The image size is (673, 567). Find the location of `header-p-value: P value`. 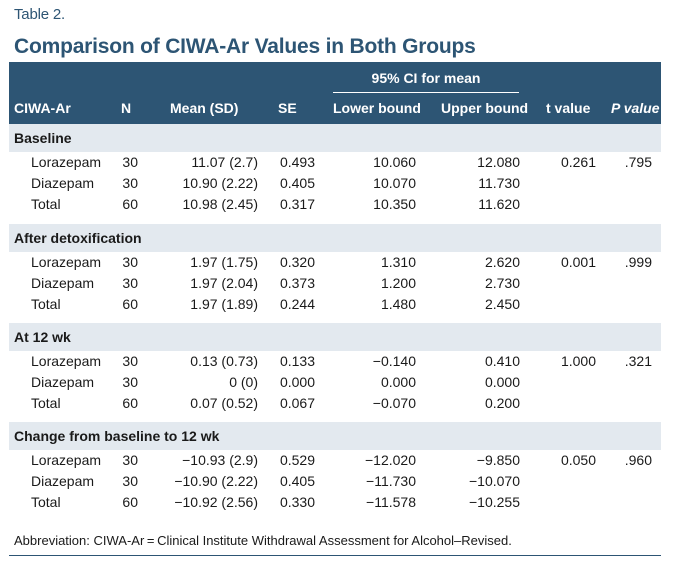

header-p-value: P value is located at coordinates (635, 108).